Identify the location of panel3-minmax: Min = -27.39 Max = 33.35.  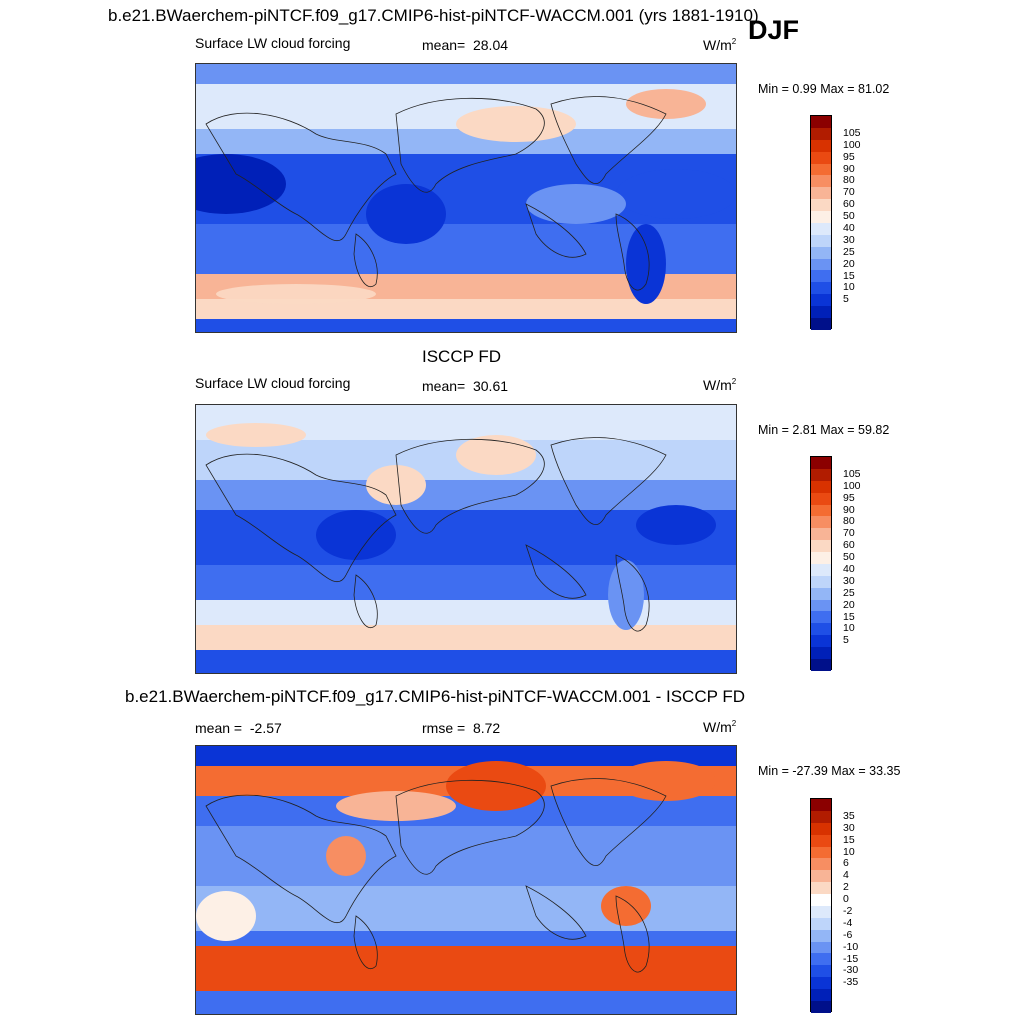
(829, 771).